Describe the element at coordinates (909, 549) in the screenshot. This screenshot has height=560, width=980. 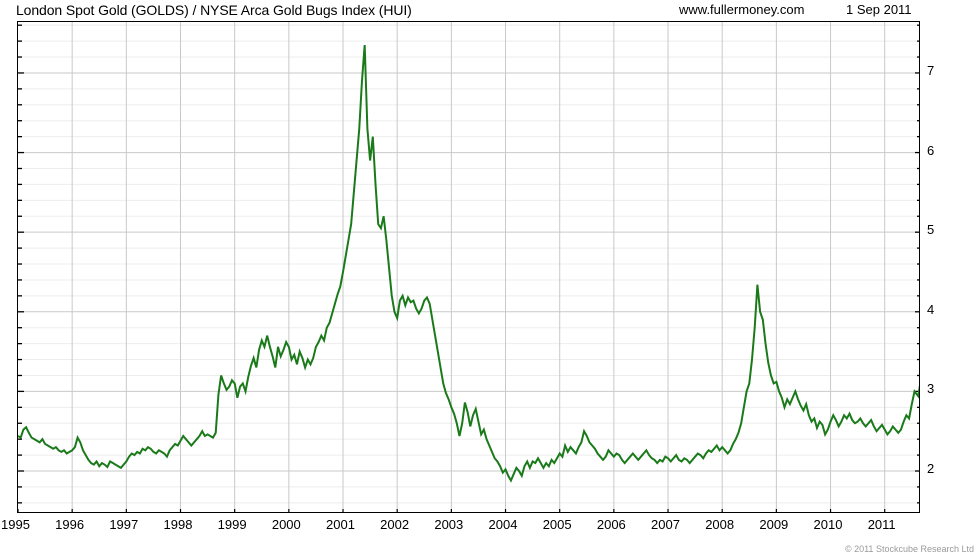
I see `copyright-notice: © 2011 Stockcube Research Ltd` at that location.